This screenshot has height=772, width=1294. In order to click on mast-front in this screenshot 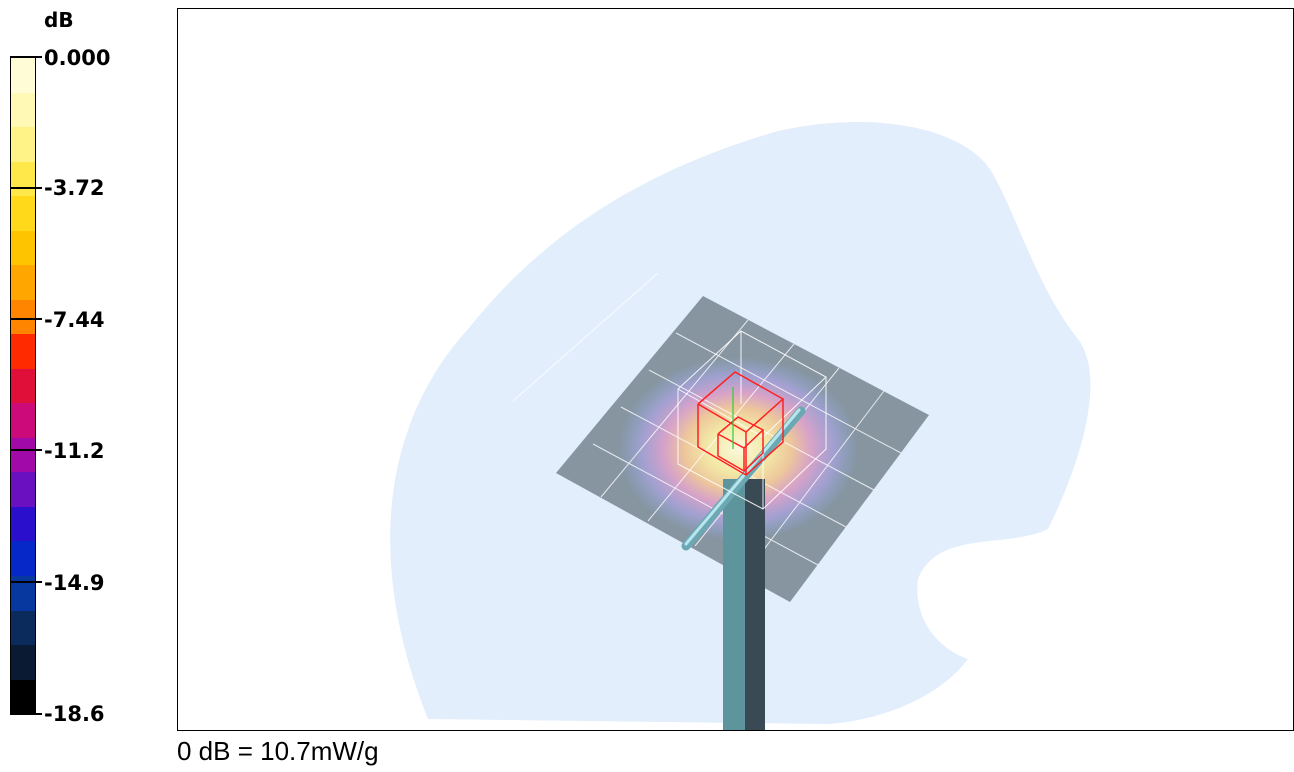, I will do `click(734, 604)`.